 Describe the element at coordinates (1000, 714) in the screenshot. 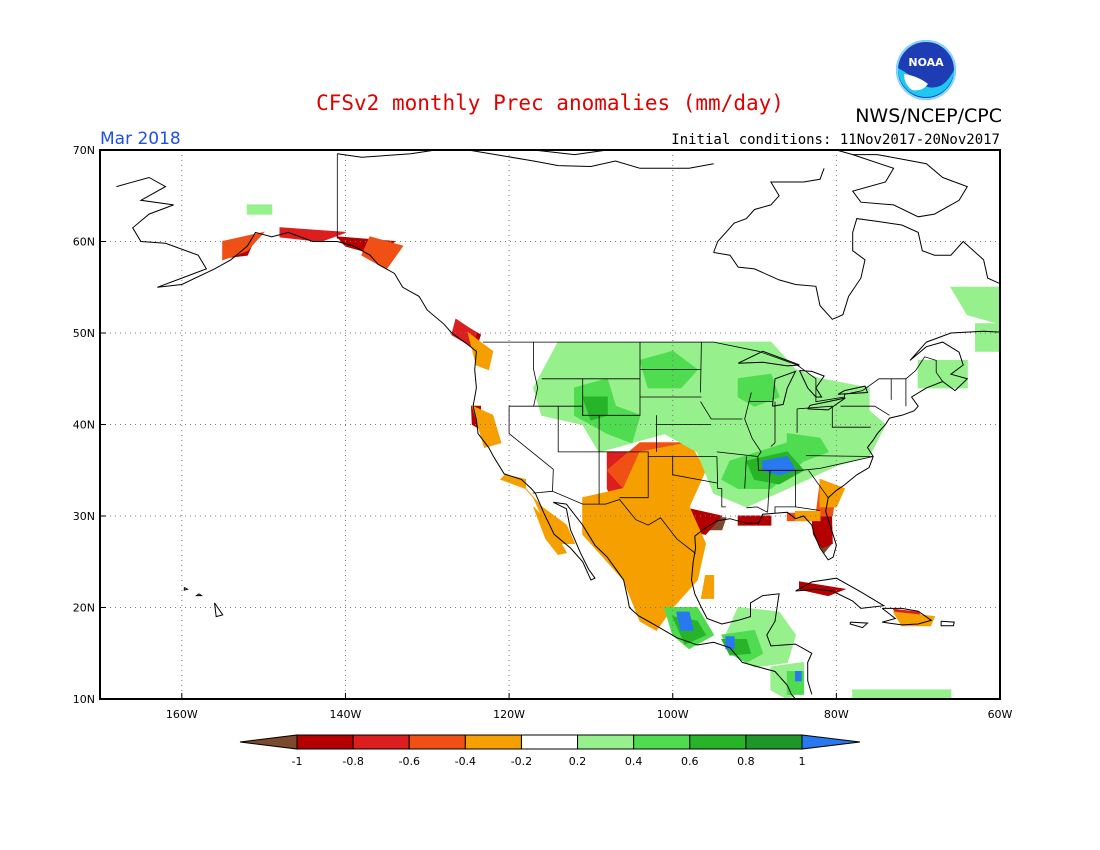

I see `lon-tick-label: 60W` at that location.